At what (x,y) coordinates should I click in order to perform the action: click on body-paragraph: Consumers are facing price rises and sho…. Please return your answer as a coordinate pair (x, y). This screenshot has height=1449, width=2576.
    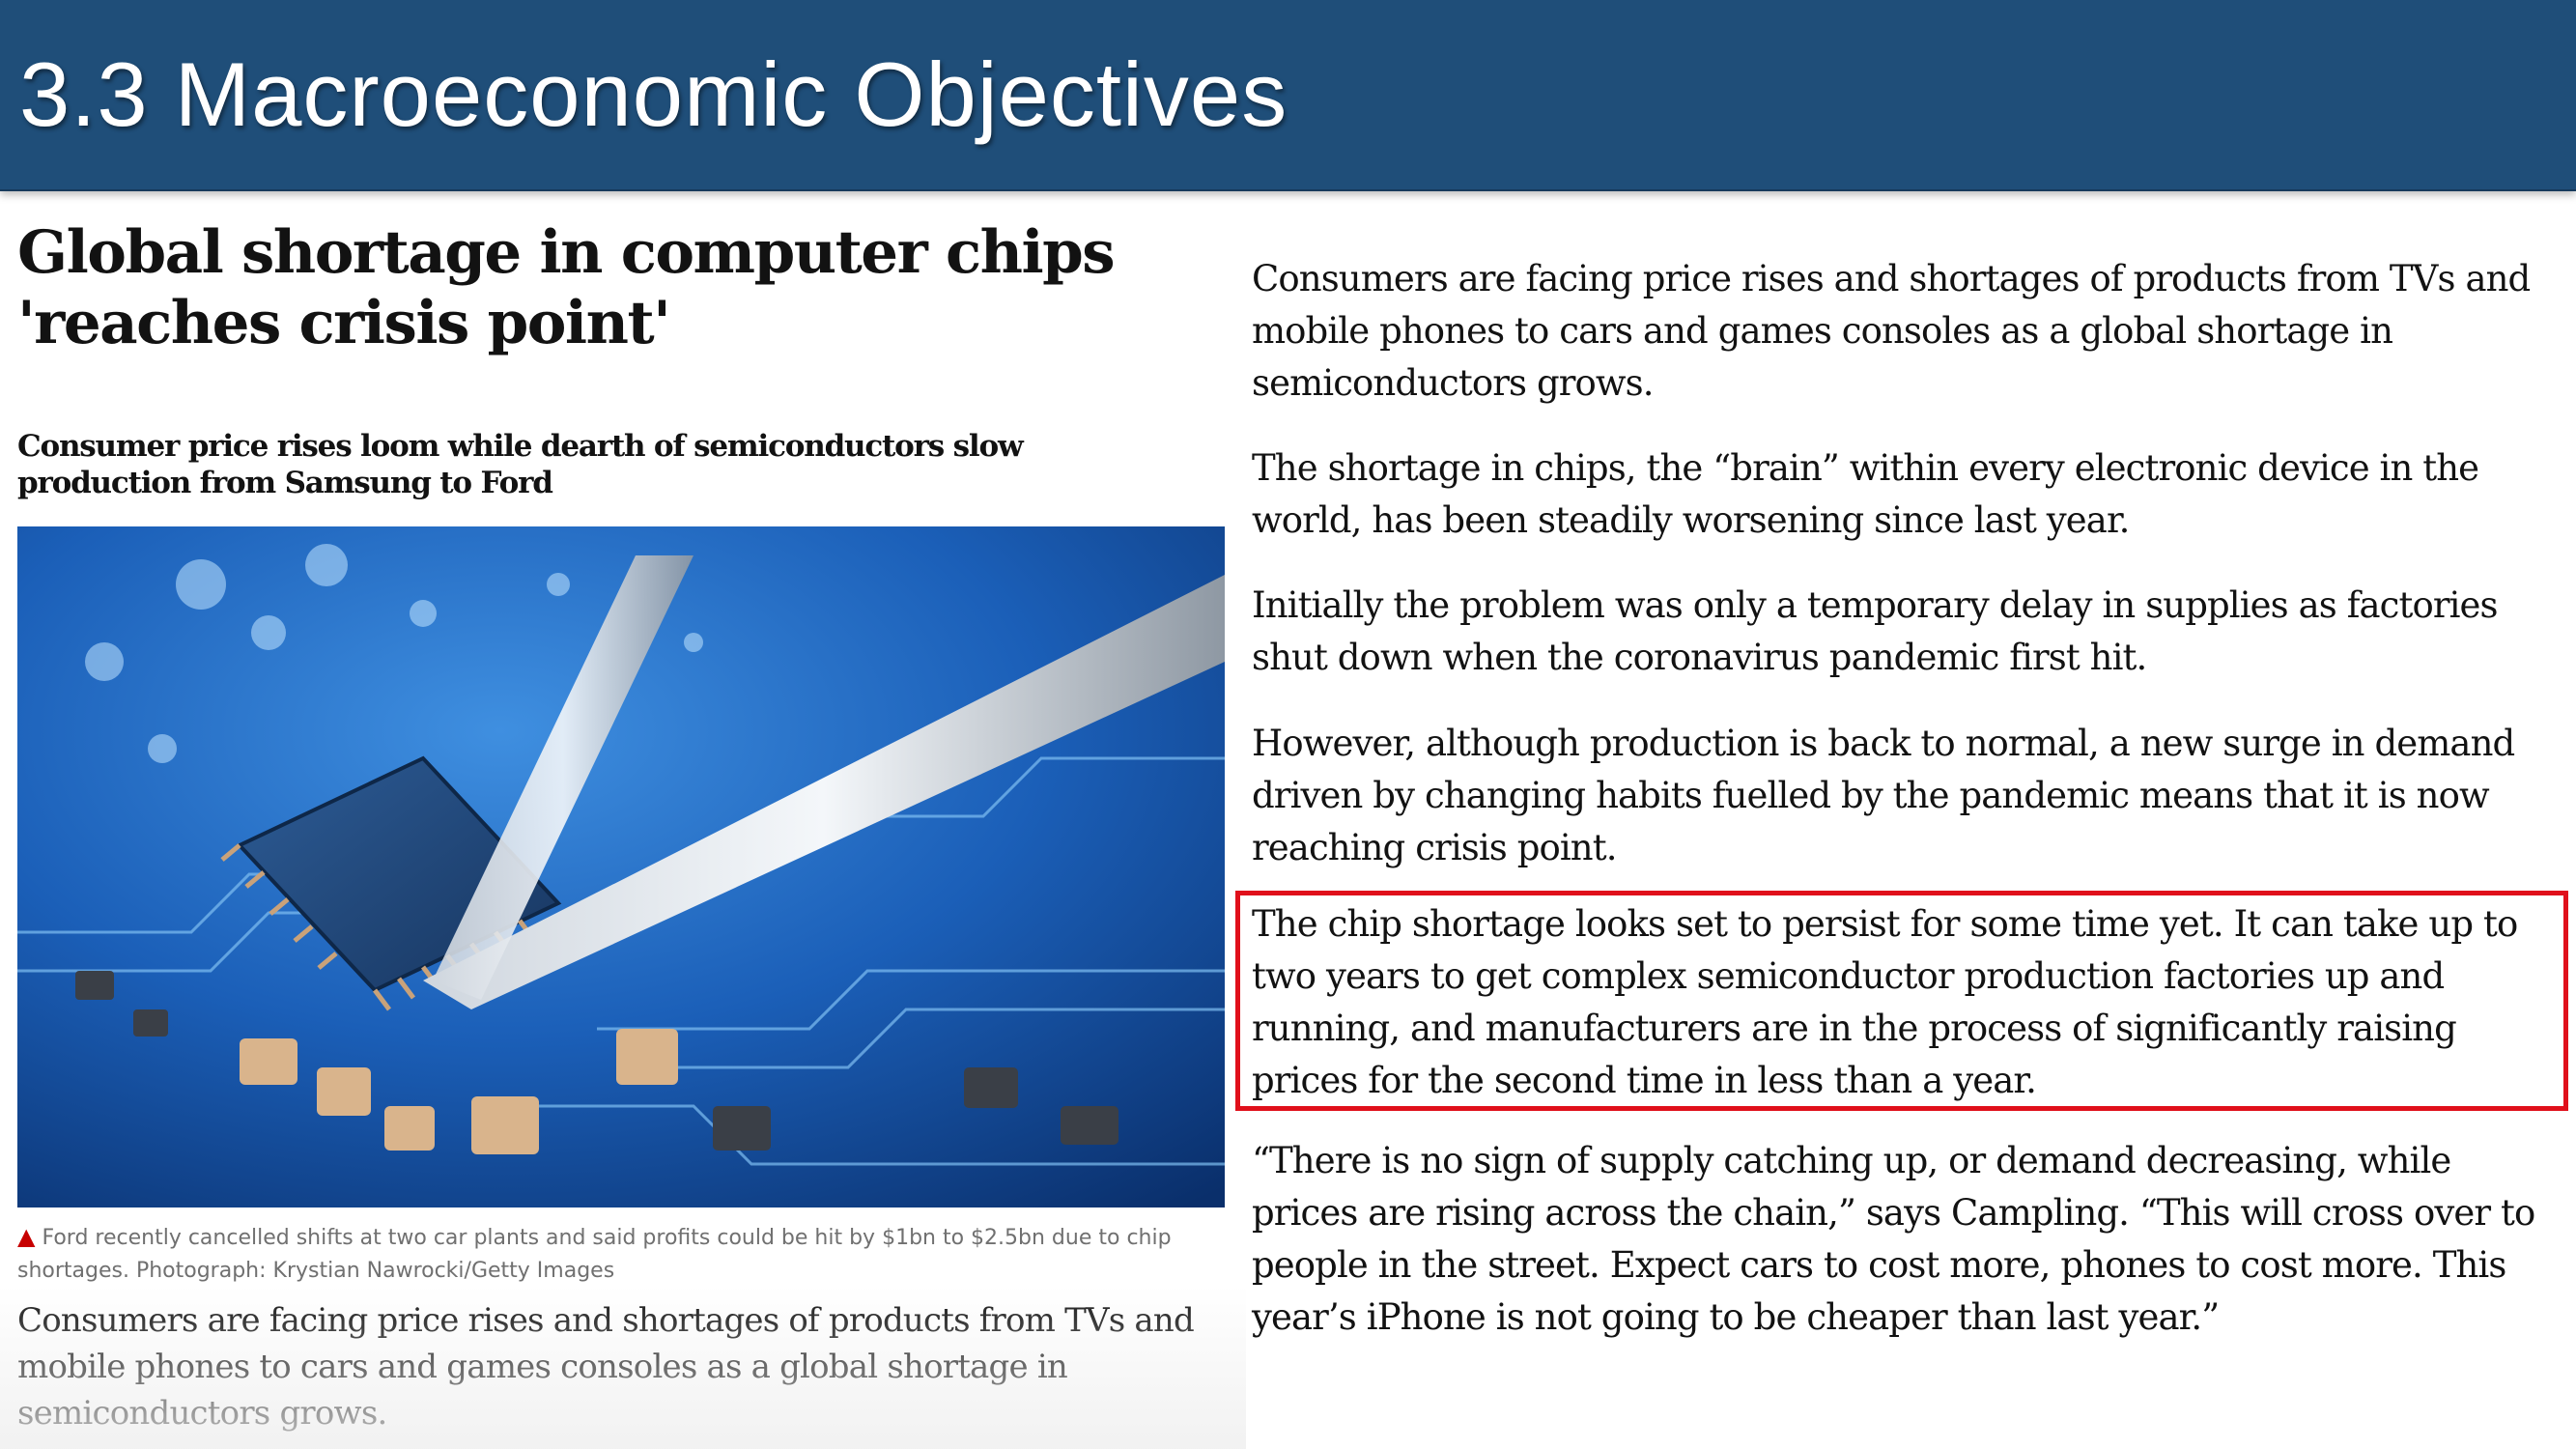
    Looking at the image, I should click on (1891, 331).